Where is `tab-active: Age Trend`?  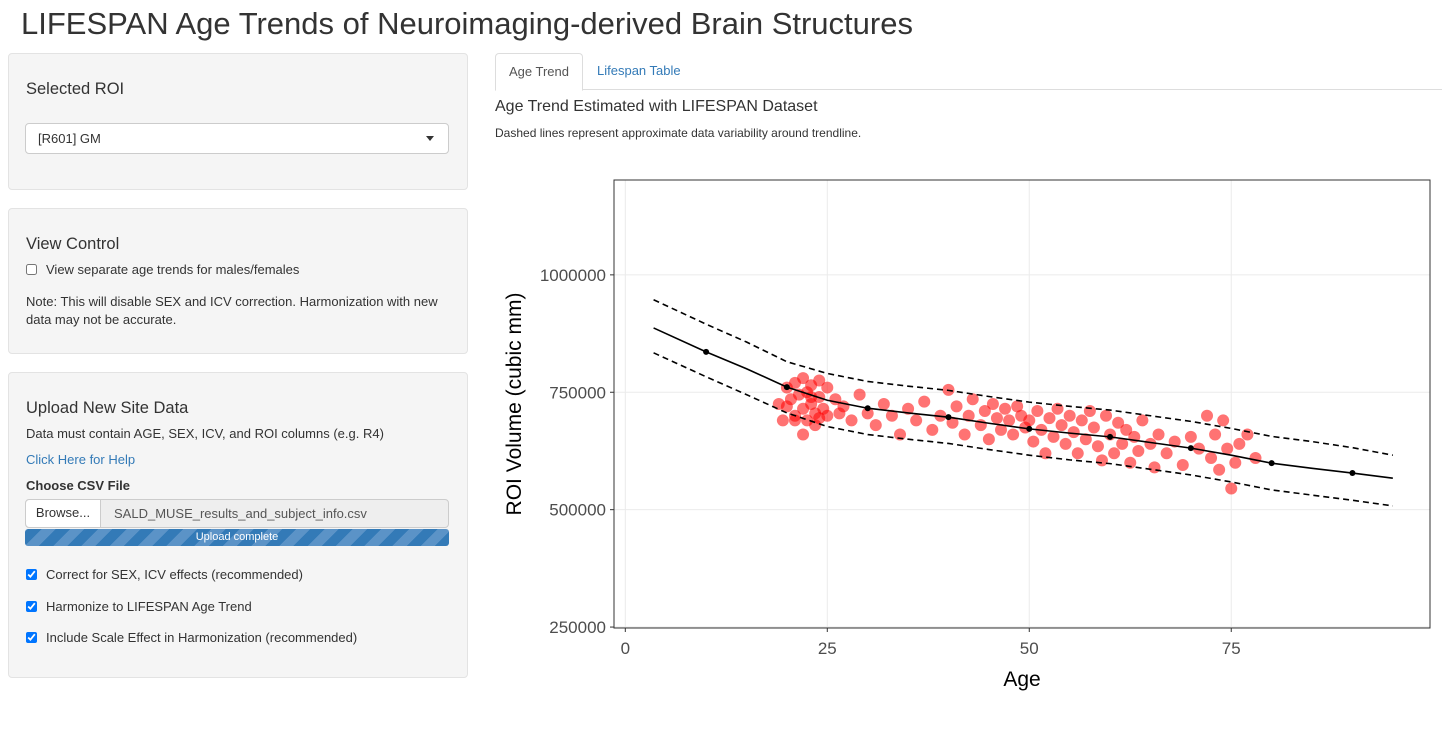
tab-active: Age Trend is located at coordinates (539, 72).